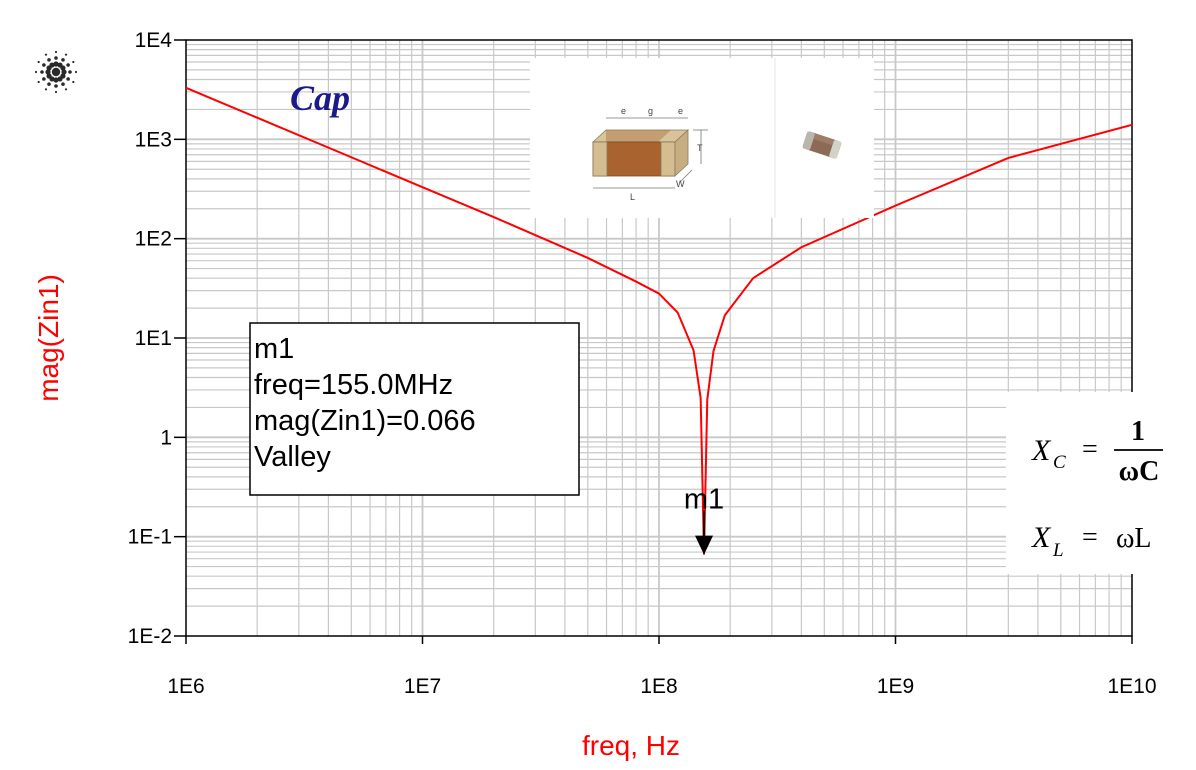 Image resolution: width=1196 pixels, height=770 pixels. I want to click on x-tick-labels: 1E6 1E7 1E8 1E9 1E10, so click(661, 686).